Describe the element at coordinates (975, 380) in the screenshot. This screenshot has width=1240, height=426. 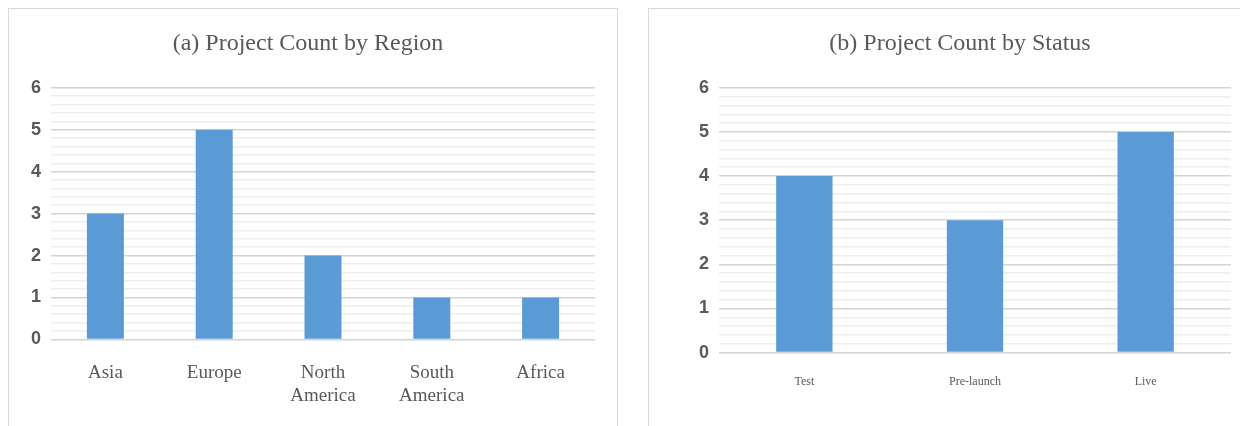
I see `x-tick-label: Pre-launch` at that location.